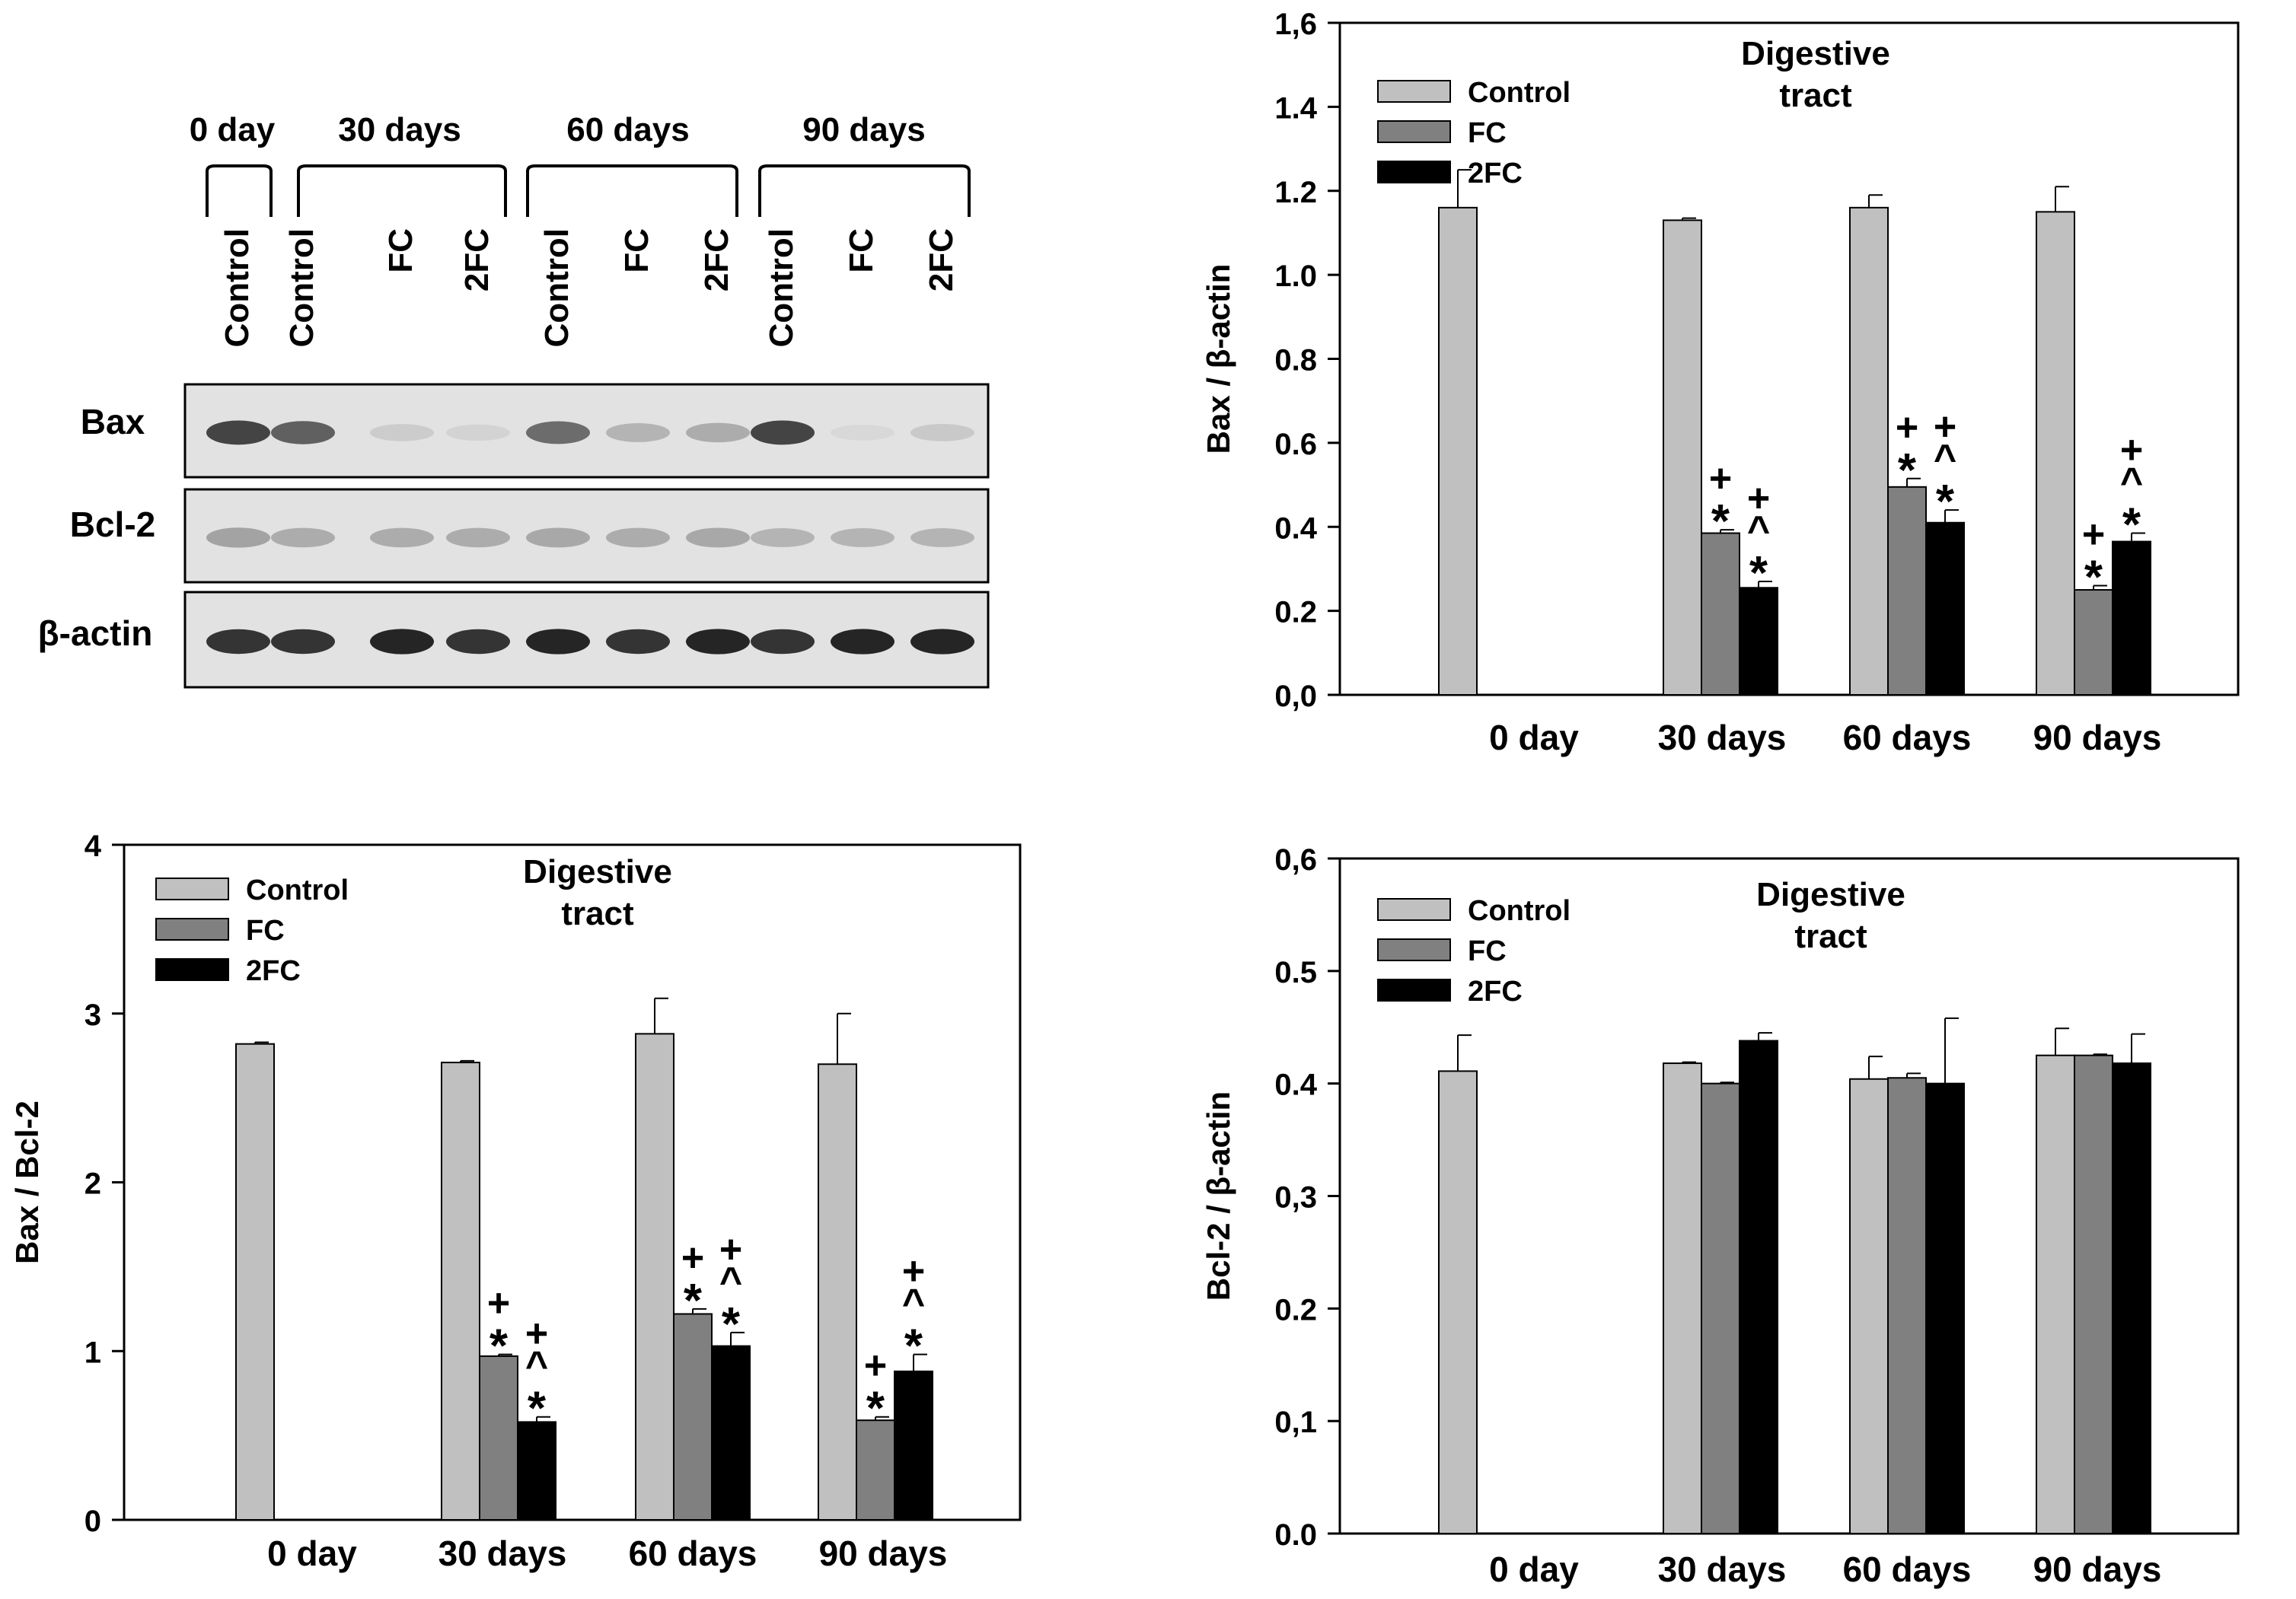  I want to click on y-tick-label: 1.2, so click(1296, 192).